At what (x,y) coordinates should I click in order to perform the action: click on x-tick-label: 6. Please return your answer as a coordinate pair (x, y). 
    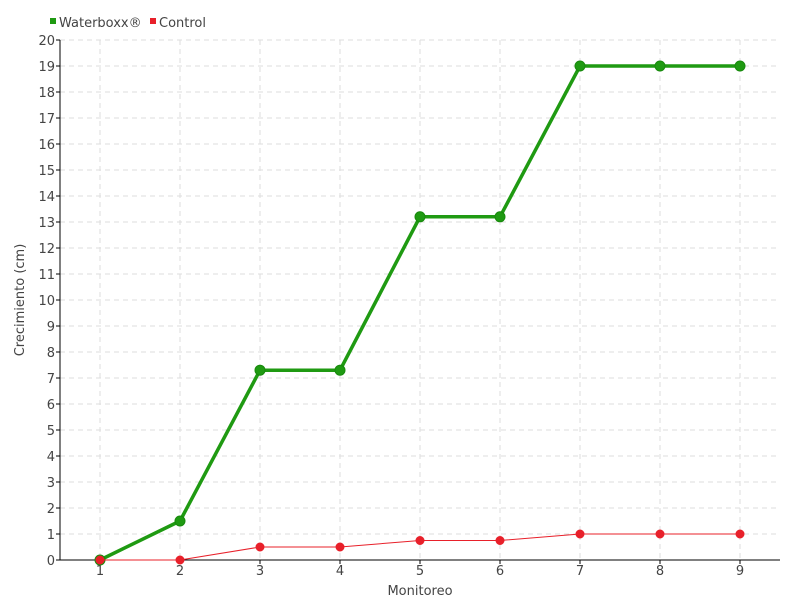
    Looking at the image, I should click on (500, 571).